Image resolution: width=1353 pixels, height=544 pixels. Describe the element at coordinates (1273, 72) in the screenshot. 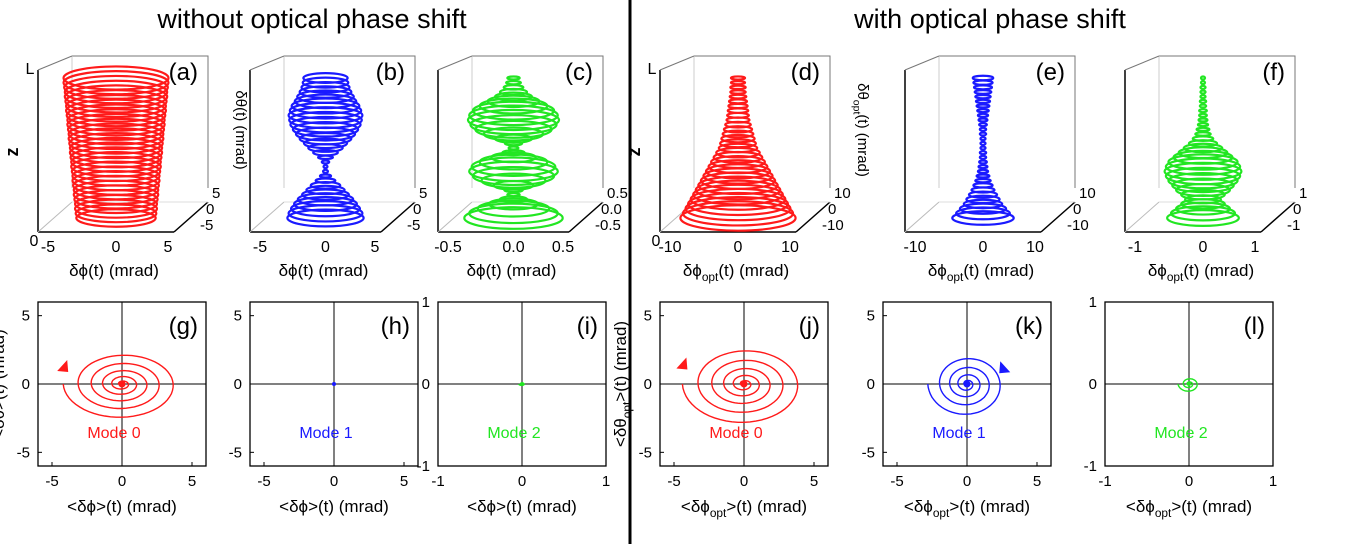

I see `panel-tag-f: (f)` at that location.